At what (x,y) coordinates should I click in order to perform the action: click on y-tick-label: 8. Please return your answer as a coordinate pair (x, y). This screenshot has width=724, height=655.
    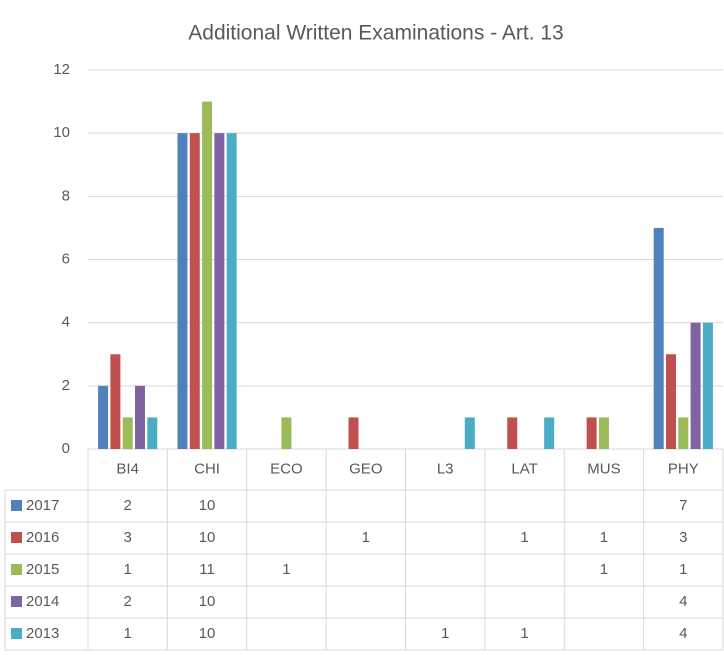
    Looking at the image, I should click on (66, 195).